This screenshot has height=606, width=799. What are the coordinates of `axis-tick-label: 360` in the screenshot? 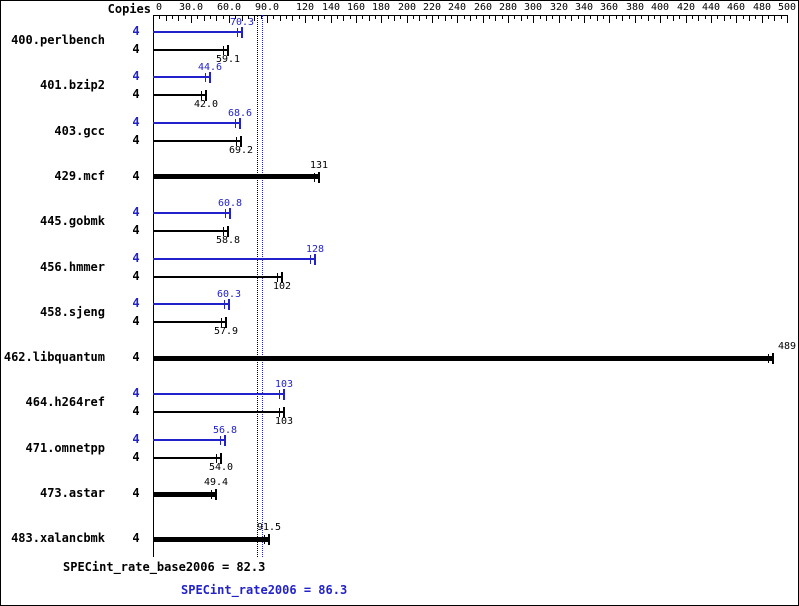 It's located at (609, 7).